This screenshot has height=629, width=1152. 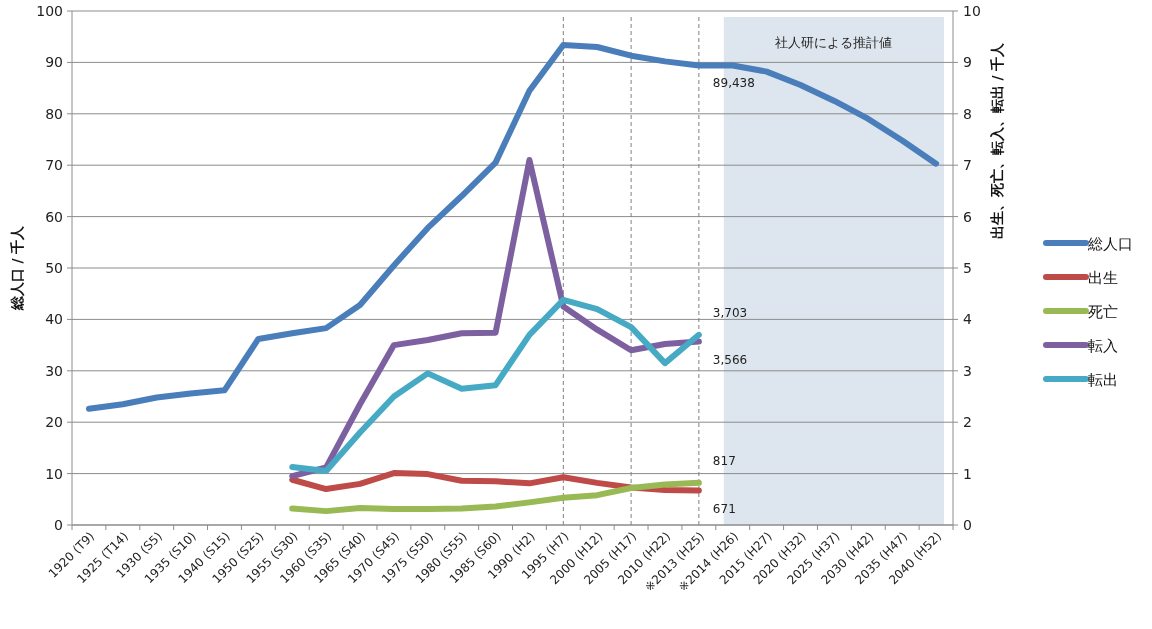 What do you see at coordinates (972, 11) in the screenshot?
I see `y2-tick-label: 10` at bounding box center [972, 11].